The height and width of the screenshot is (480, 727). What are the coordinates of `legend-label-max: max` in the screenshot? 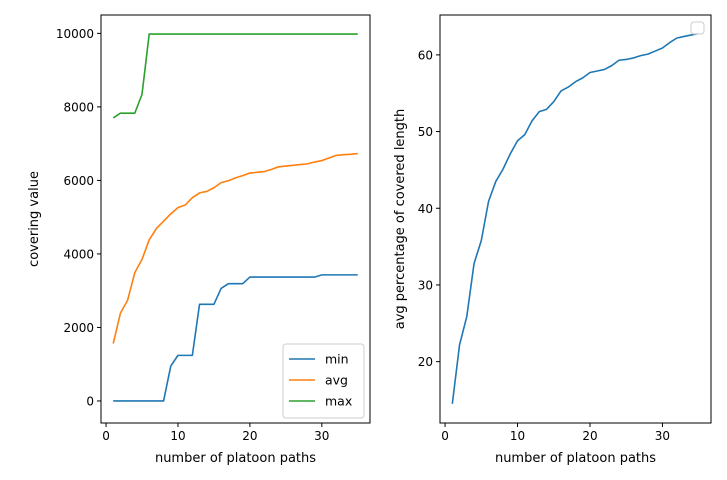 It's located at (338, 401).